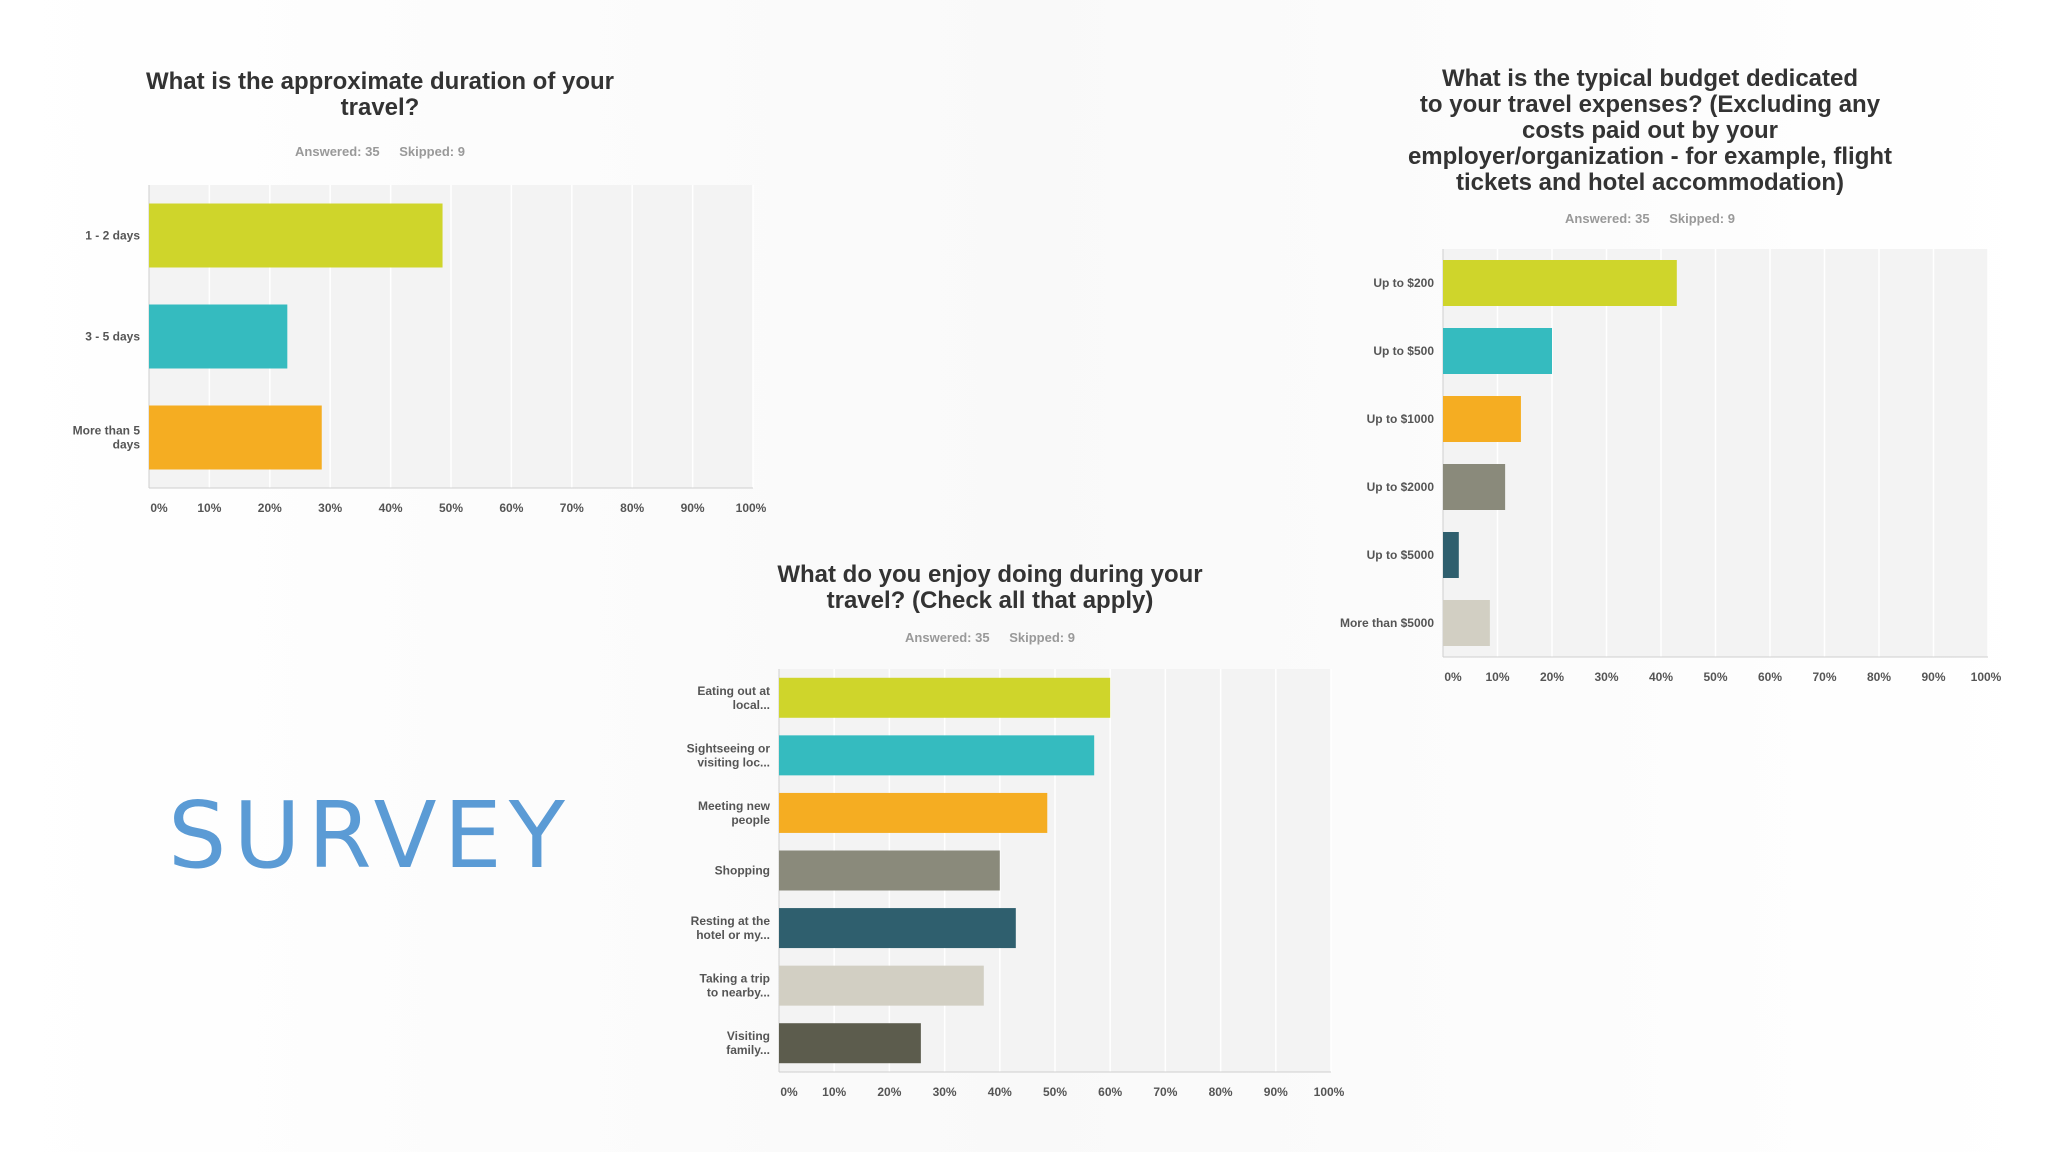 This screenshot has height=1152, width=2048. What do you see at coordinates (112, 337) in the screenshot?
I see `category-label: 3 - 5 days` at bounding box center [112, 337].